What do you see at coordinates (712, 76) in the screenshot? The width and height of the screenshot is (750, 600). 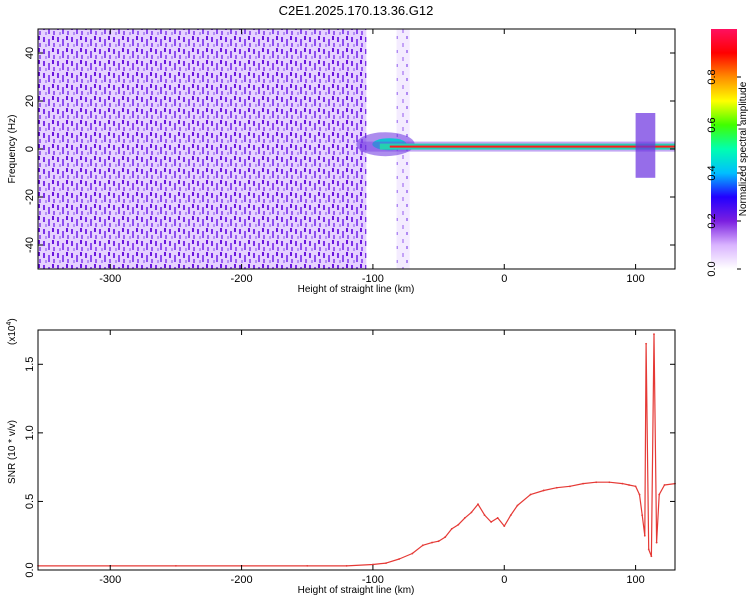 I see `colorbar-tick-label: 0.8` at bounding box center [712, 76].